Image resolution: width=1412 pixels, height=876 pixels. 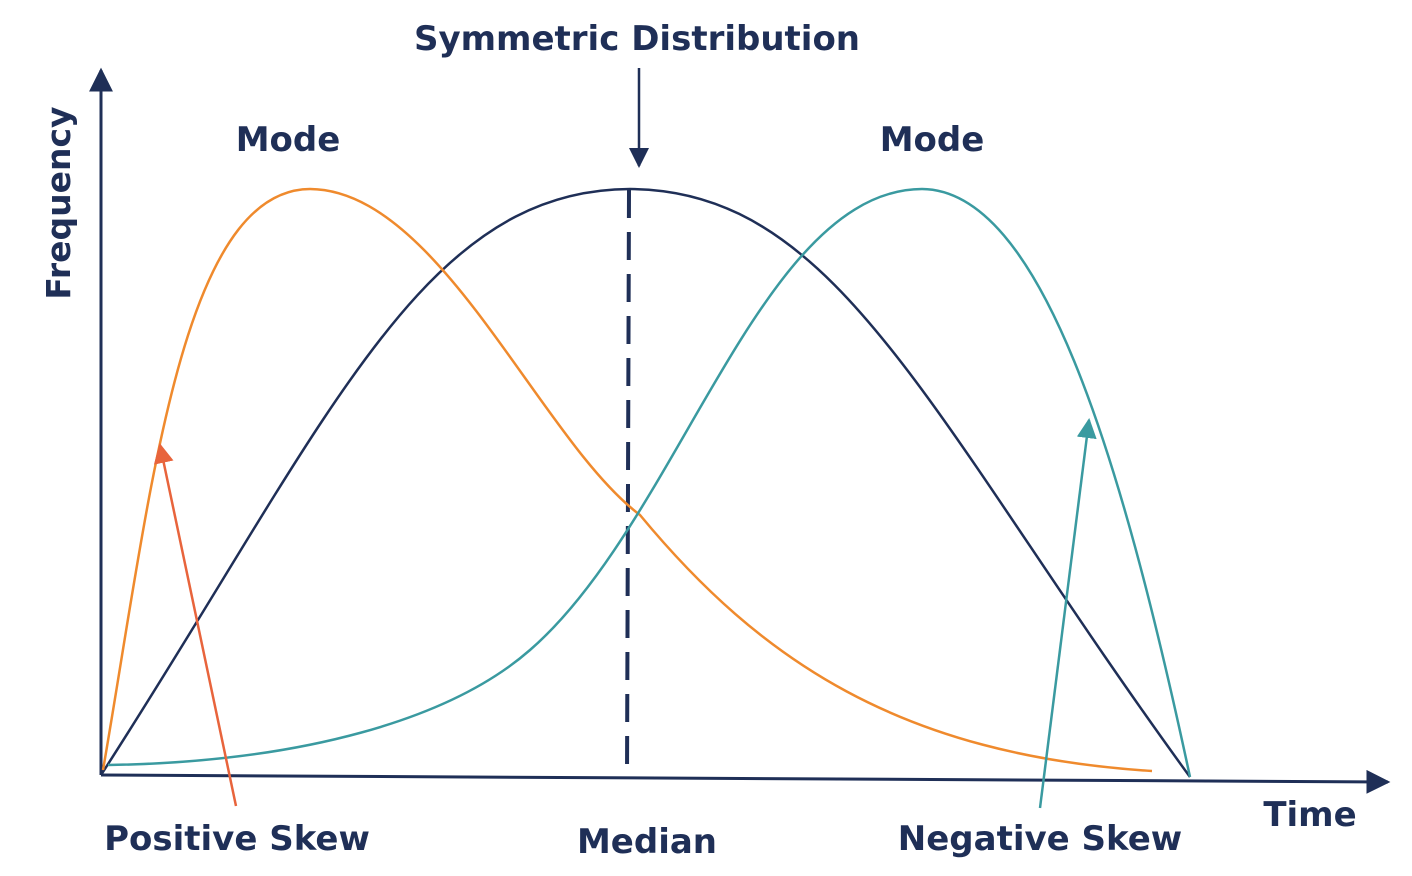 I want to click on median-label: Median, so click(x=647, y=842).